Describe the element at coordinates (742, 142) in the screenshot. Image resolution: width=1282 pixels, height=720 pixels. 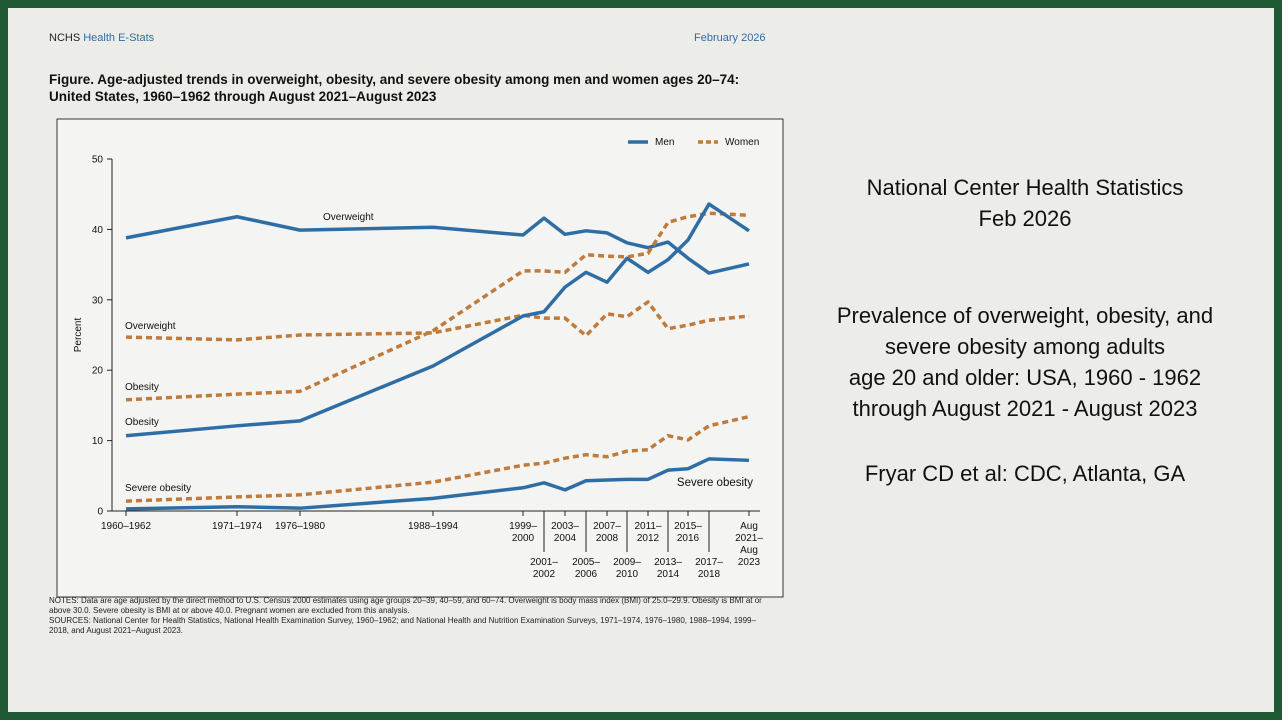
I see `legend-label: Women` at that location.